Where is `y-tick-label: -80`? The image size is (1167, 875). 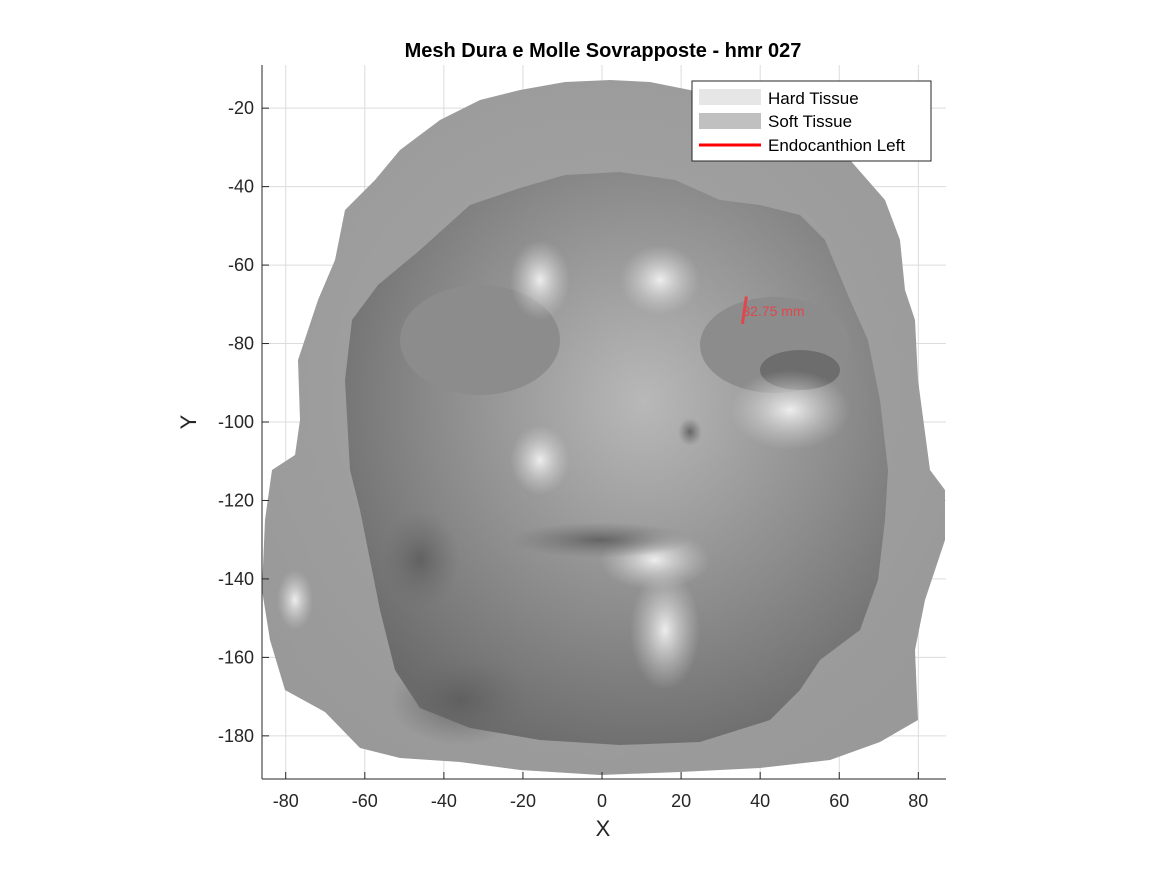 y-tick-label: -80 is located at coordinates (241, 344).